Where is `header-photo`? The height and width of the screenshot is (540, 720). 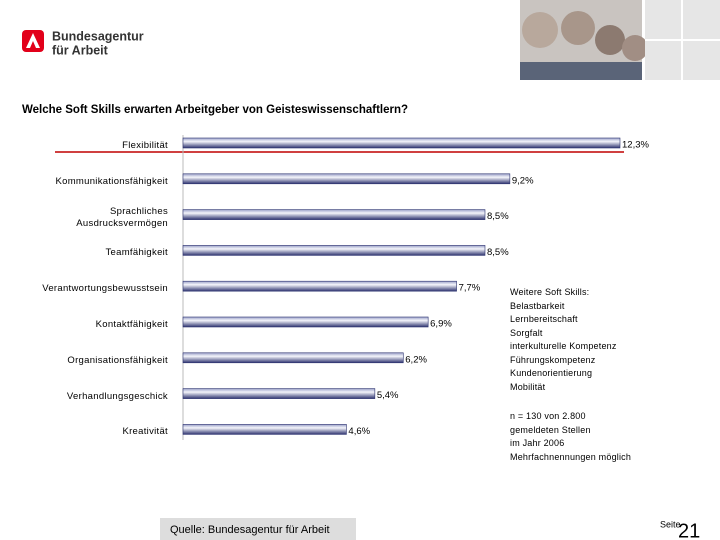 header-photo is located at coordinates (620, 40).